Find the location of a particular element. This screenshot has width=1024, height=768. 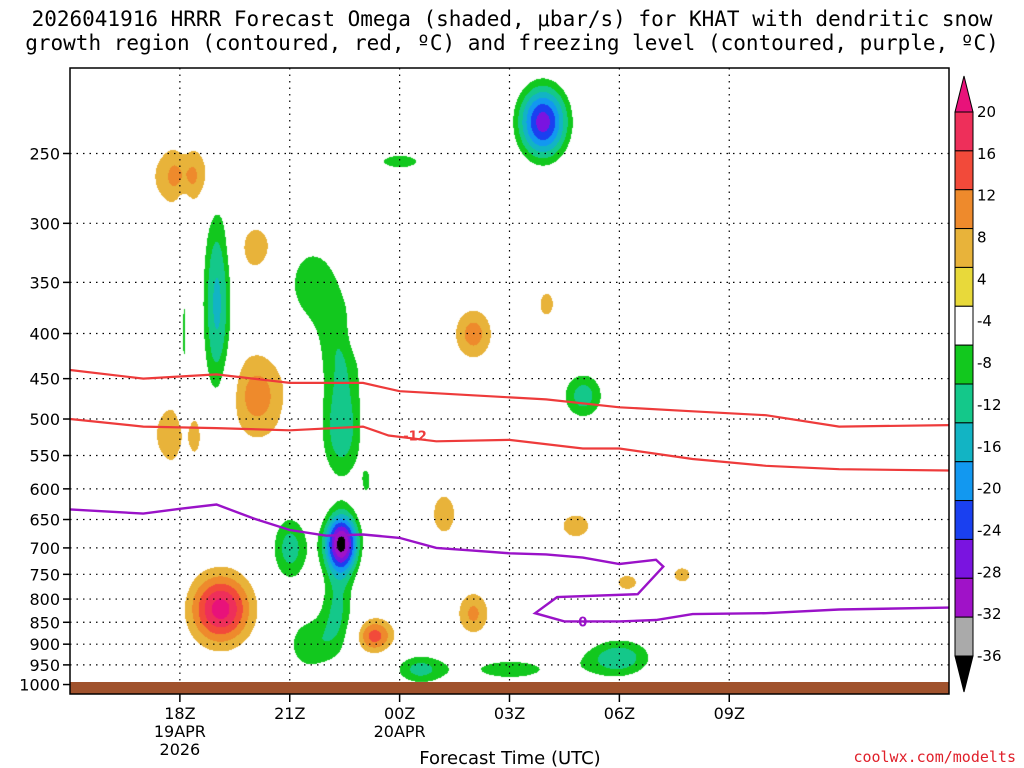

dgz-contour--12 is located at coordinates (509, 398).